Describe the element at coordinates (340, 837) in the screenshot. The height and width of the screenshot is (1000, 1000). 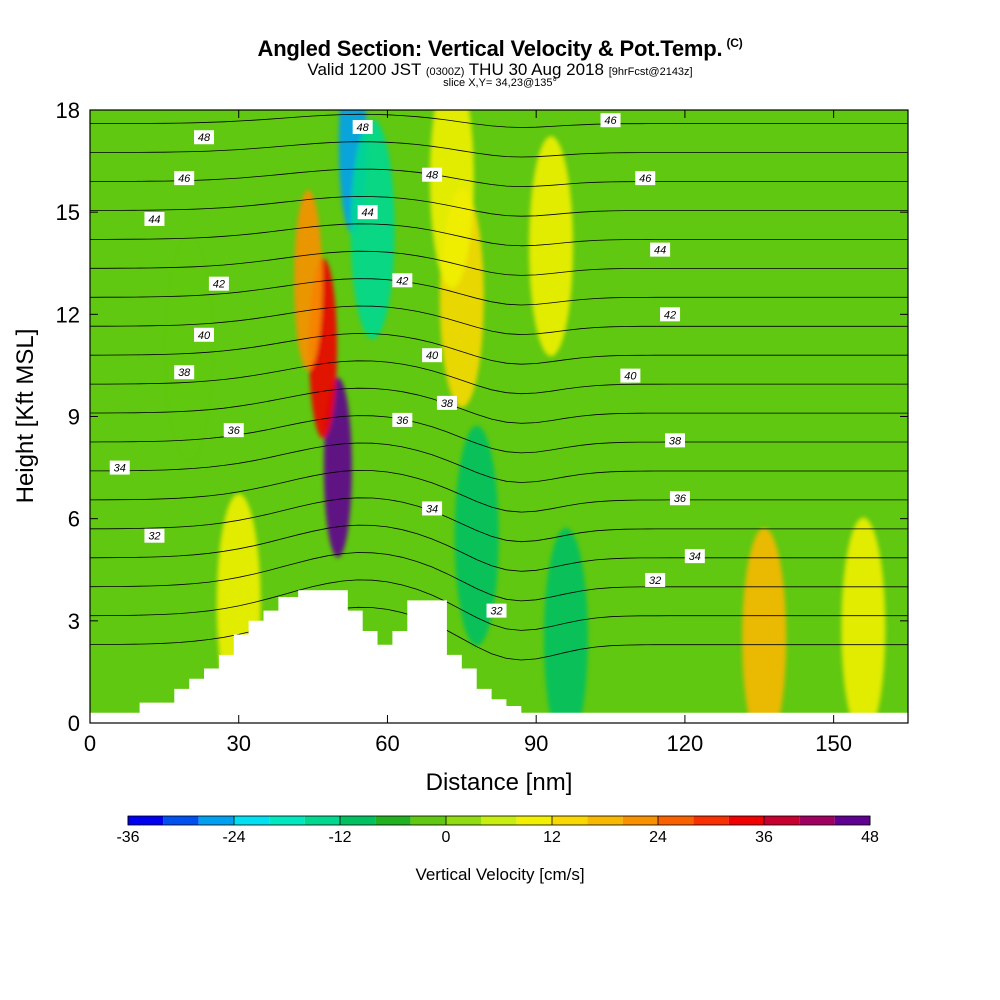
I see `colorbar-tick-label: -12` at that location.